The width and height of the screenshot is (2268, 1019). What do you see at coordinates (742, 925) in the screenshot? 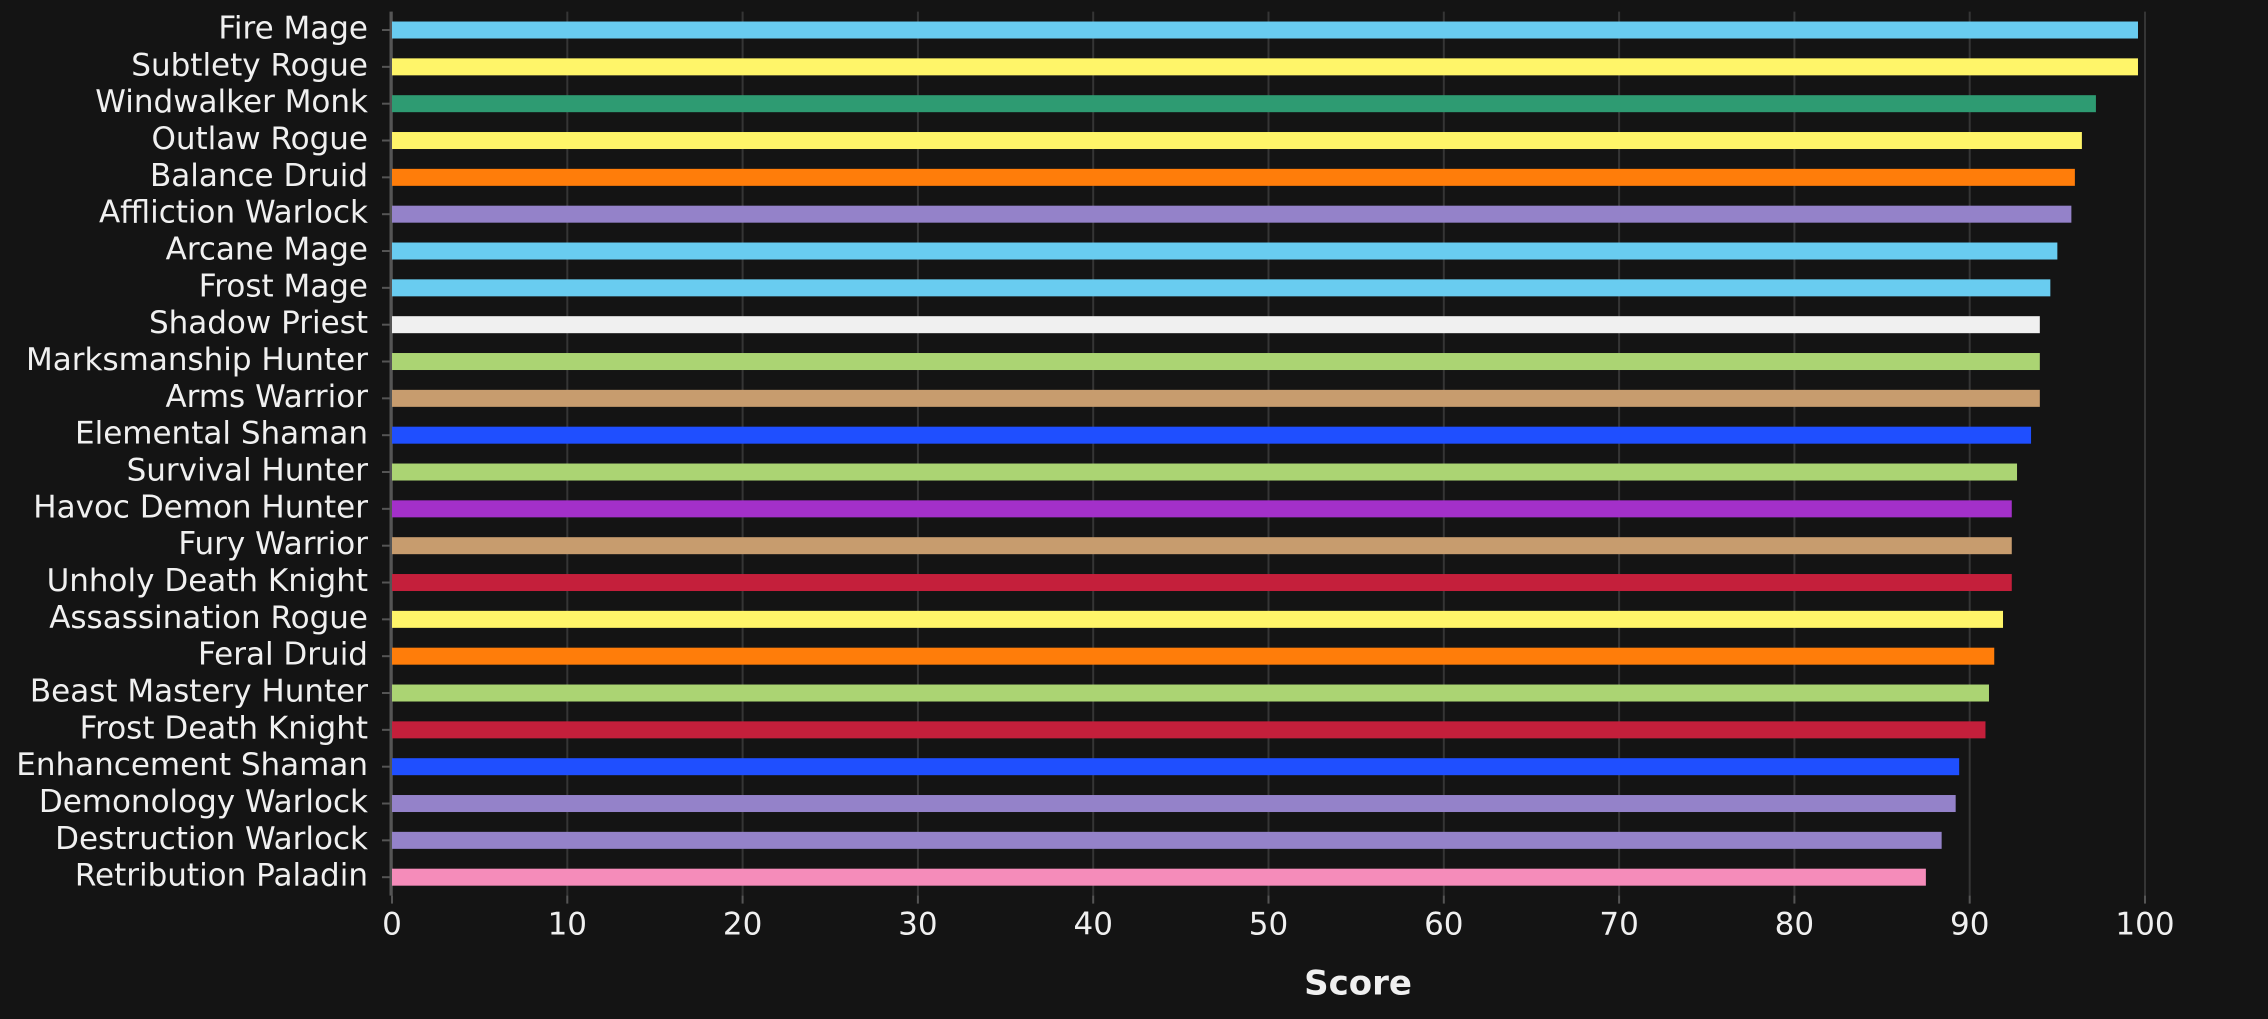
I see `x-tick-label: 20` at bounding box center [742, 925].